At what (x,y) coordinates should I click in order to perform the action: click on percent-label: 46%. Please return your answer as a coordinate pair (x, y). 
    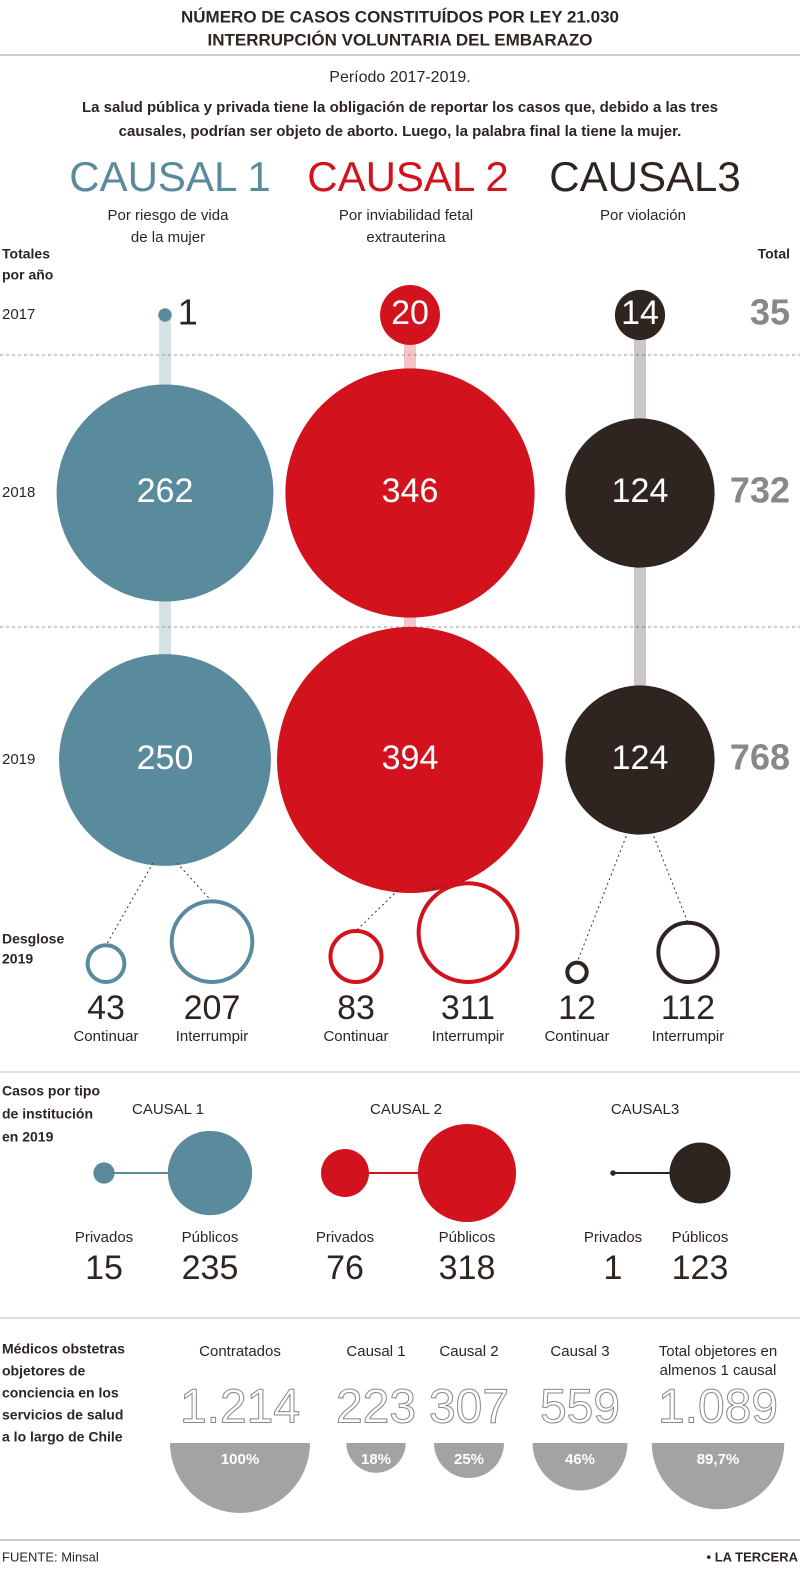
    Looking at the image, I should click on (580, 1459).